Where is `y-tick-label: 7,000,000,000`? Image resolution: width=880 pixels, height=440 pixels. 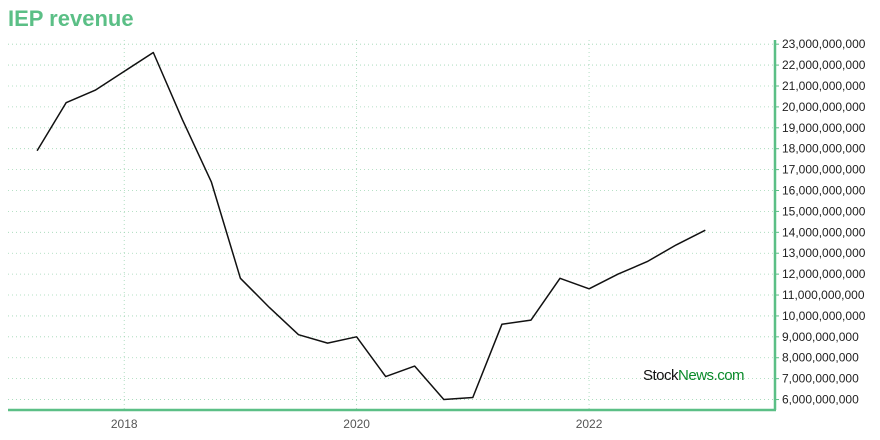
y-tick-label: 7,000,000,000 is located at coordinates (820, 379).